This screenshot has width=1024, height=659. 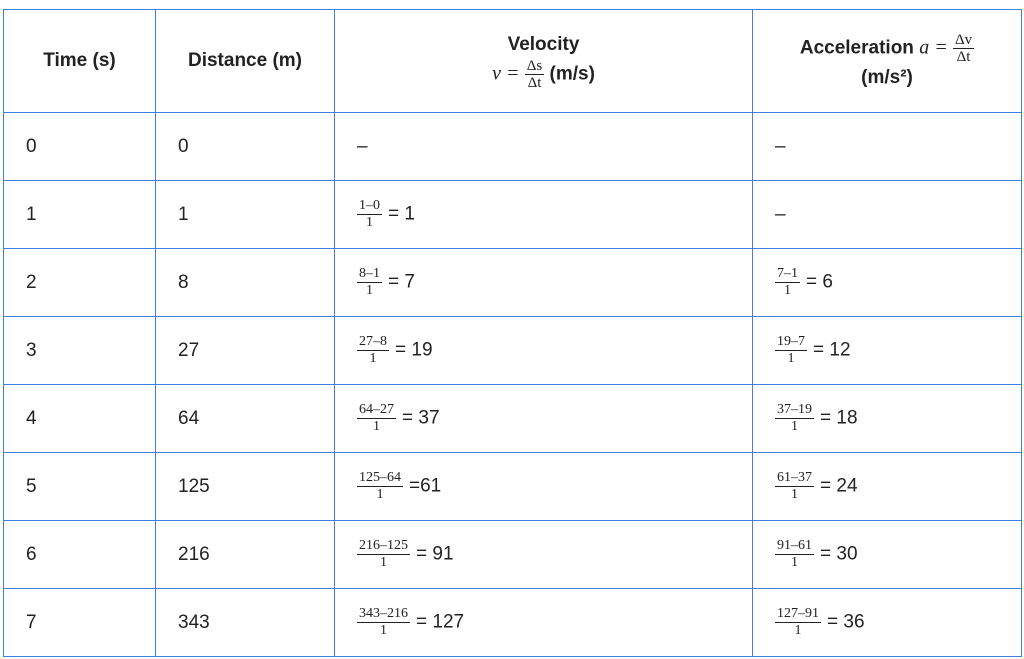 I want to click on velocity-fraction: 27–8 1, so click(x=373, y=350).